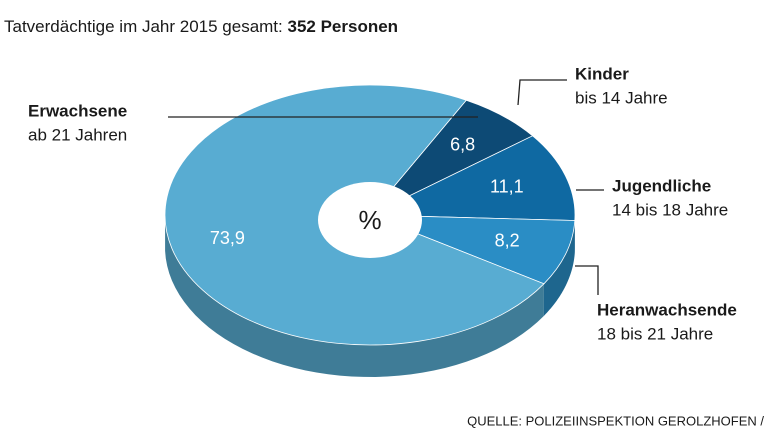 The height and width of the screenshot is (432, 768). Describe the element at coordinates (77, 110) in the screenshot. I see `category-label: Erwachsene` at that location.